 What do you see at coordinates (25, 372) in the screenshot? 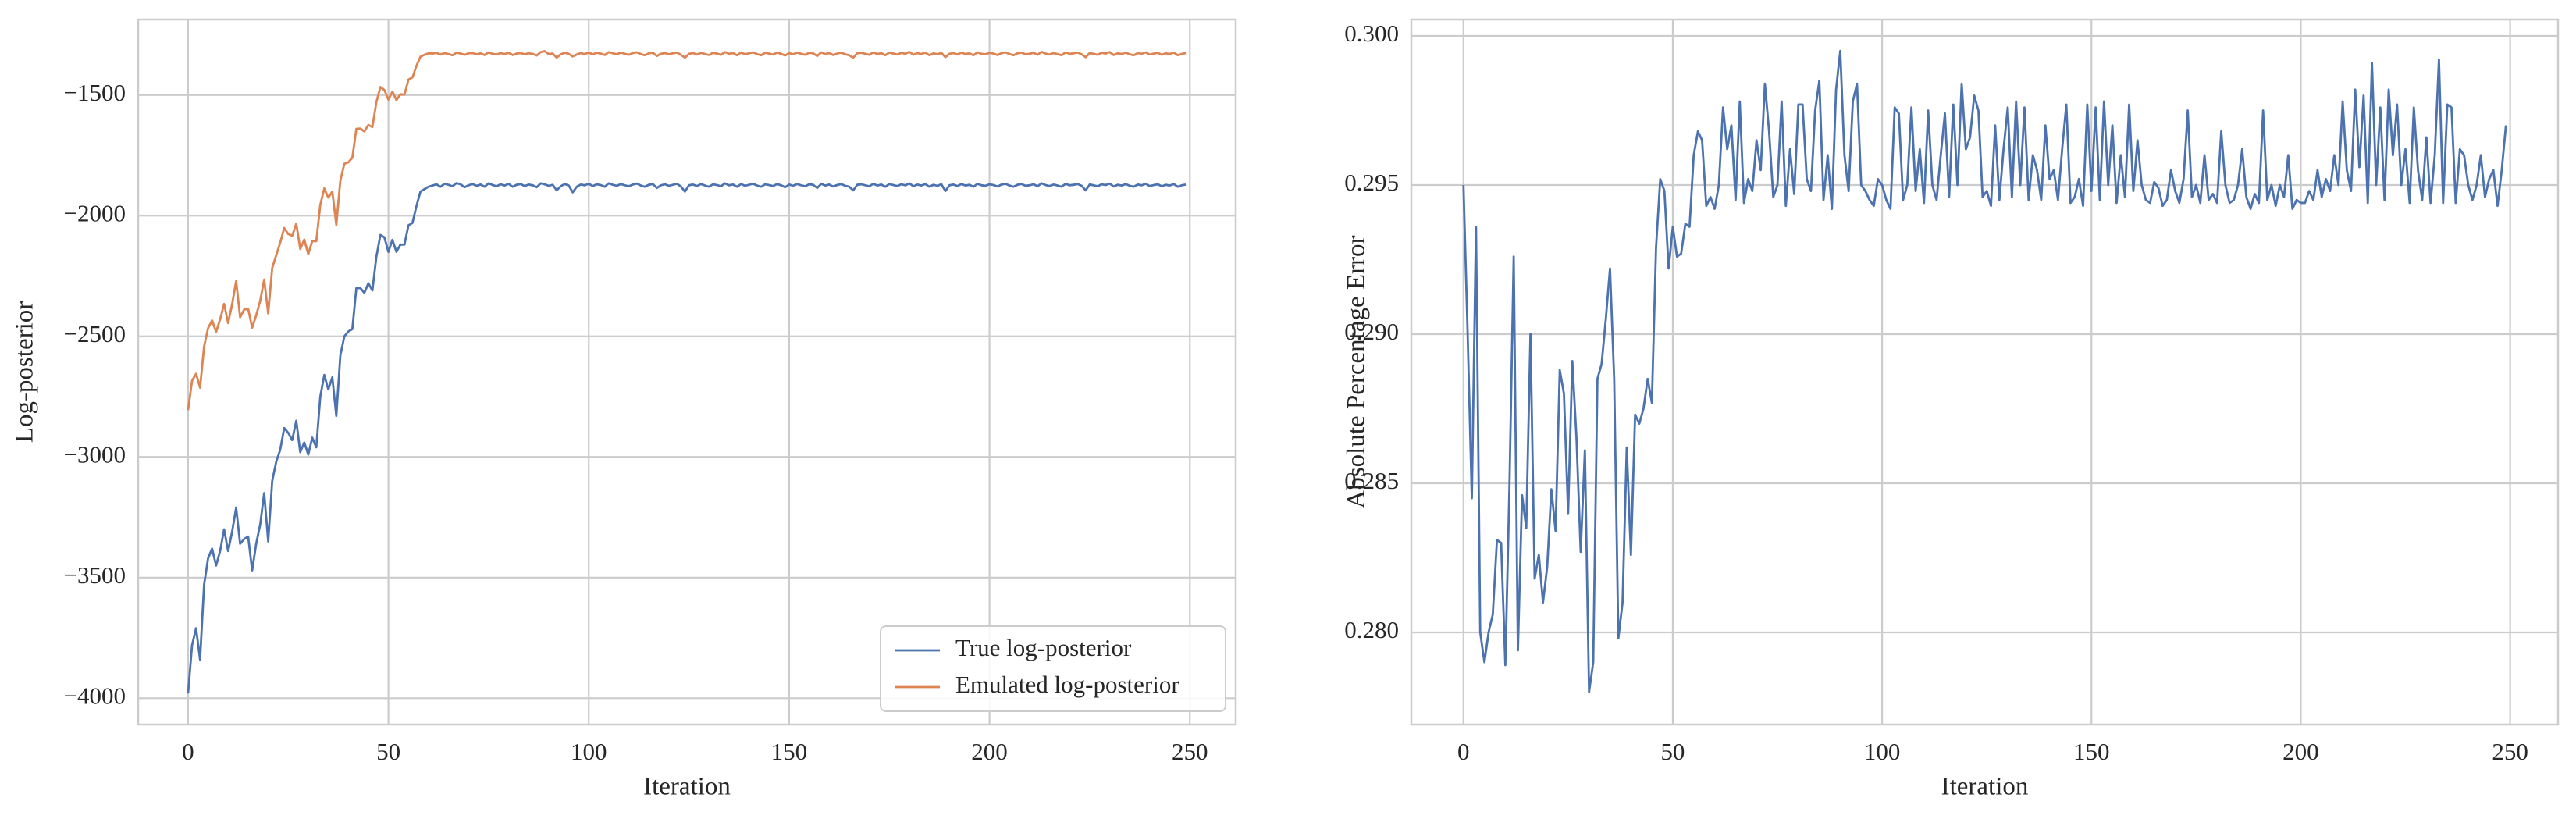
I see `y-axis-label: Log-posterior` at bounding box center [25, 372].